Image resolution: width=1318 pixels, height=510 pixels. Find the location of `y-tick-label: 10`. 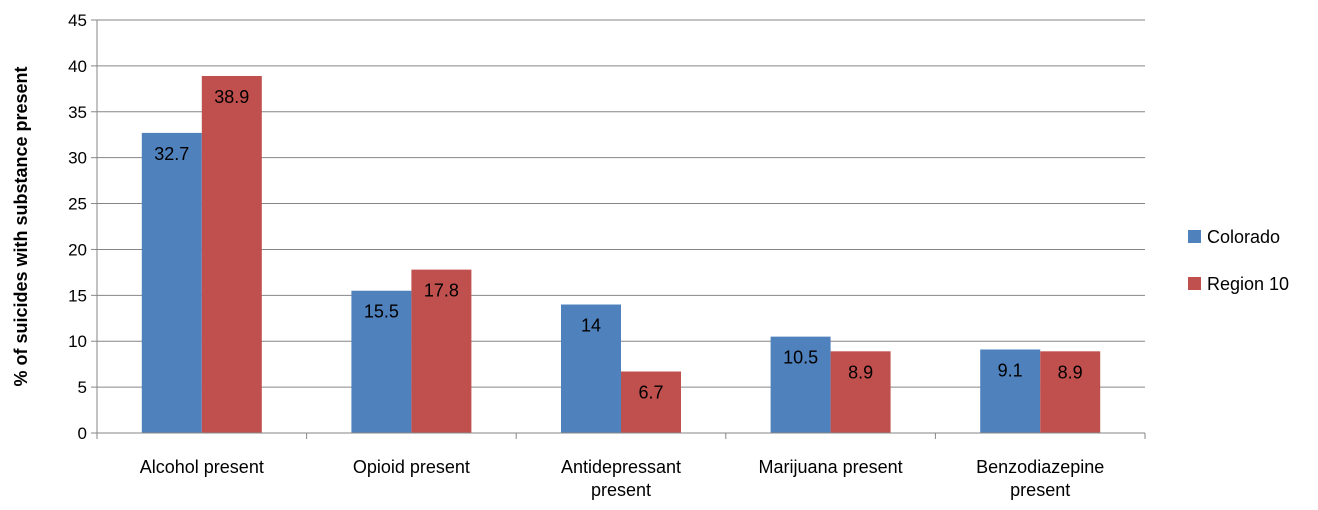

y-tick-label: 10 is located at coordinates (77, 341).